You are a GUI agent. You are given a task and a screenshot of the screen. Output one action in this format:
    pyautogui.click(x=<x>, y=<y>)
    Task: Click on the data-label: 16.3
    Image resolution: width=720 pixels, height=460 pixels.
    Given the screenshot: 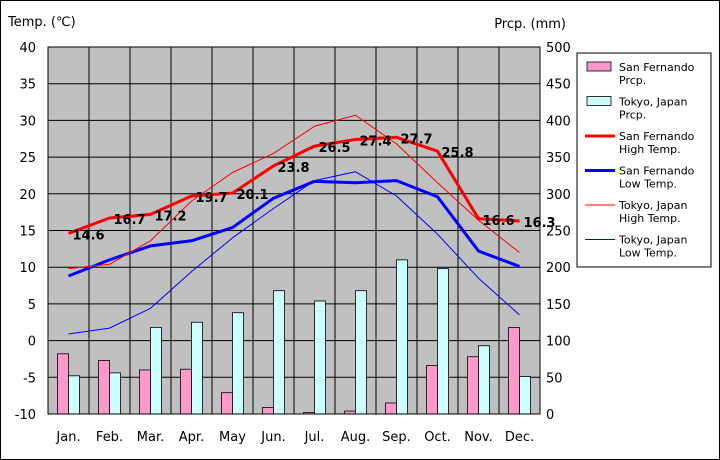 What is the action you would take?
    pyautogui.click(x=540, y=223)
    